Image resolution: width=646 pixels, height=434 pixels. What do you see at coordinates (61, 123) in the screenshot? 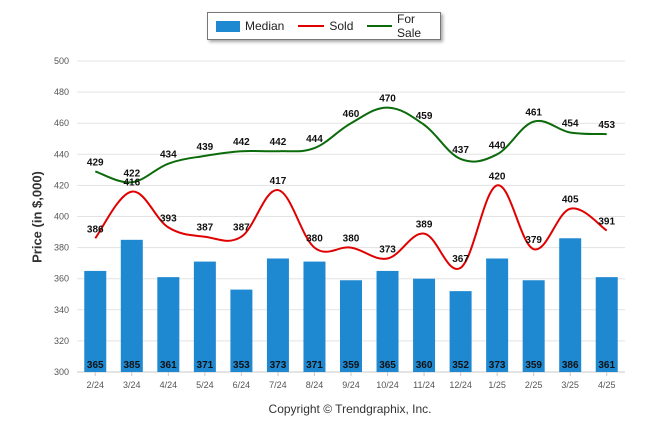
I see `y-tick-label: 460` at bounding box center [61, 123].